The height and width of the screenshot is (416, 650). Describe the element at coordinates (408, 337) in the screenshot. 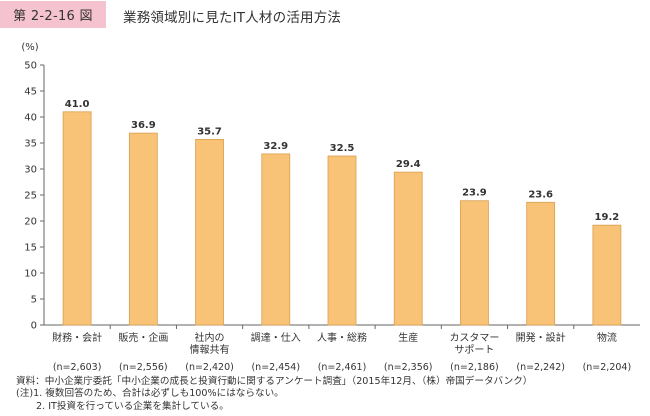

I see `x-tick-label: 生産` at that location.